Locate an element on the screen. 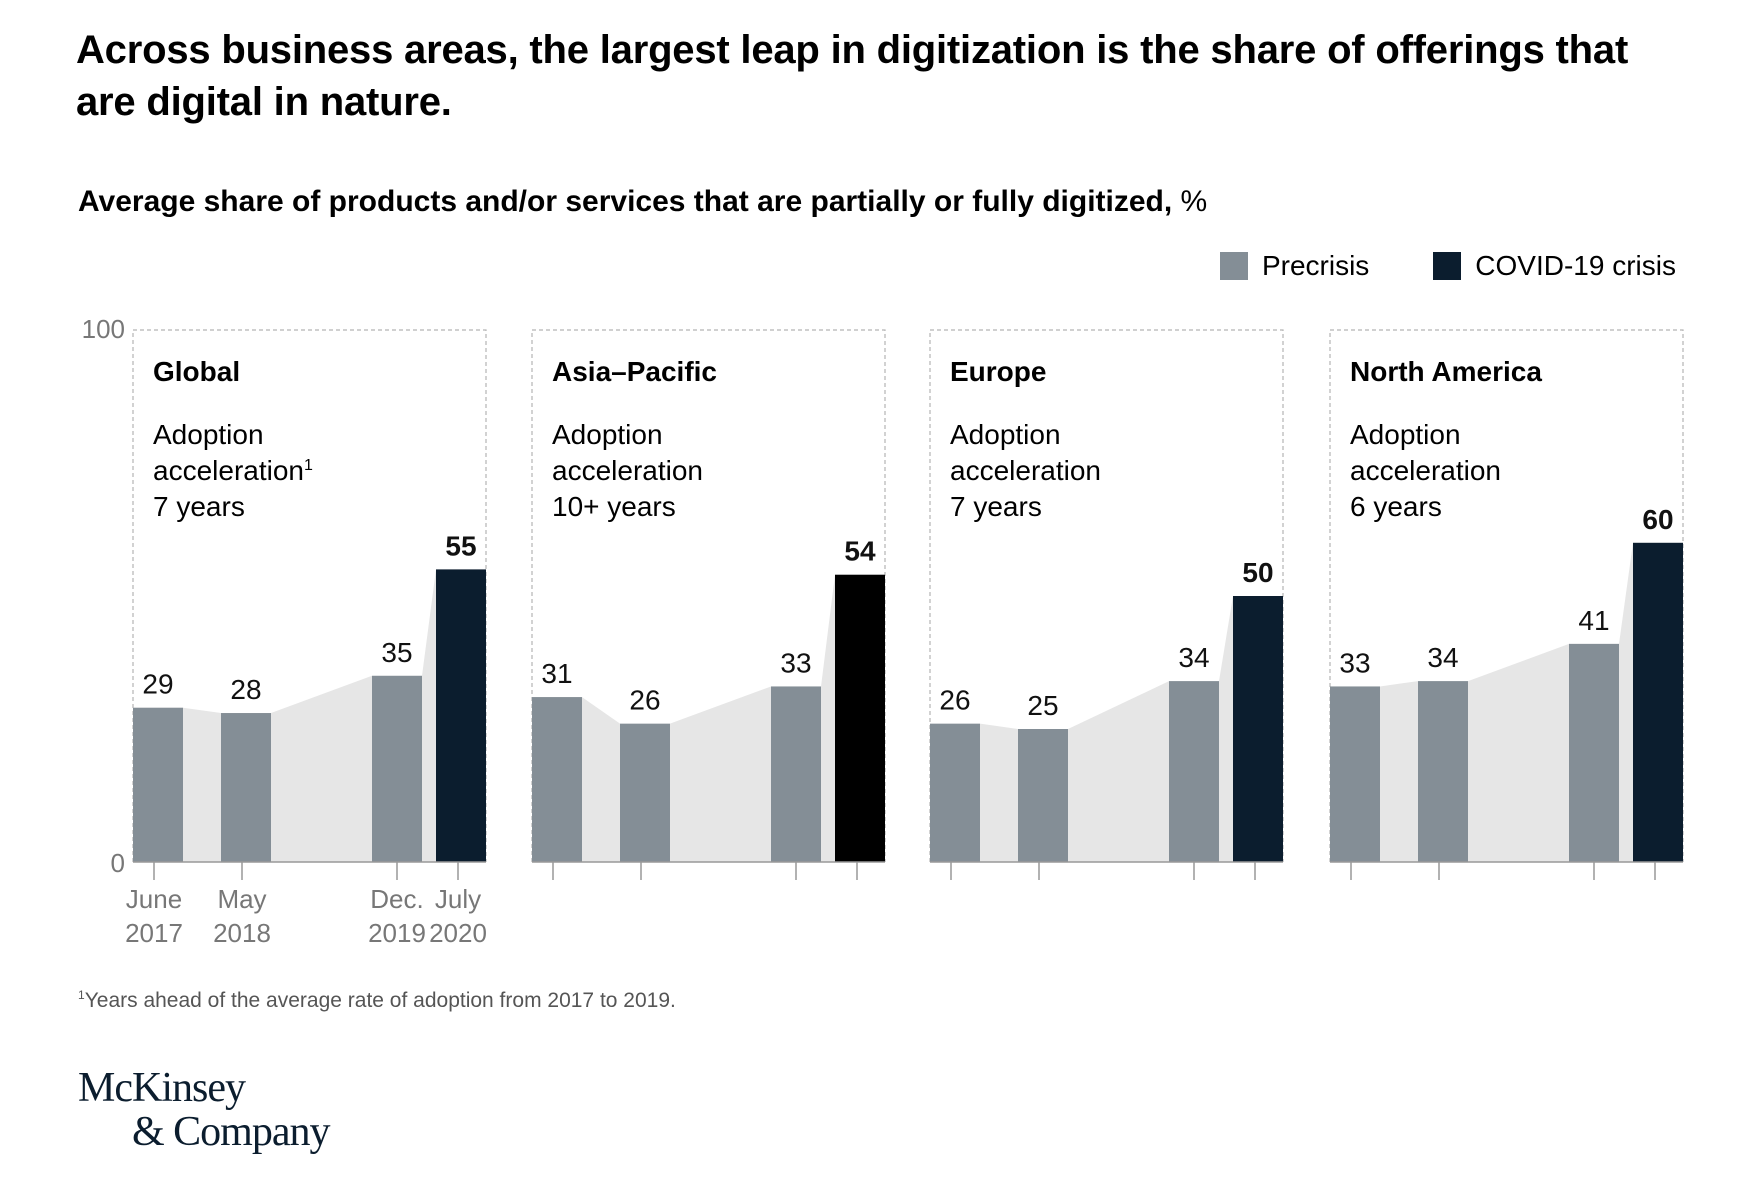 This screenshot has width=1756, height=1202. data-label-asia-pacific-0: 31 is located at coordinates (556, 673).